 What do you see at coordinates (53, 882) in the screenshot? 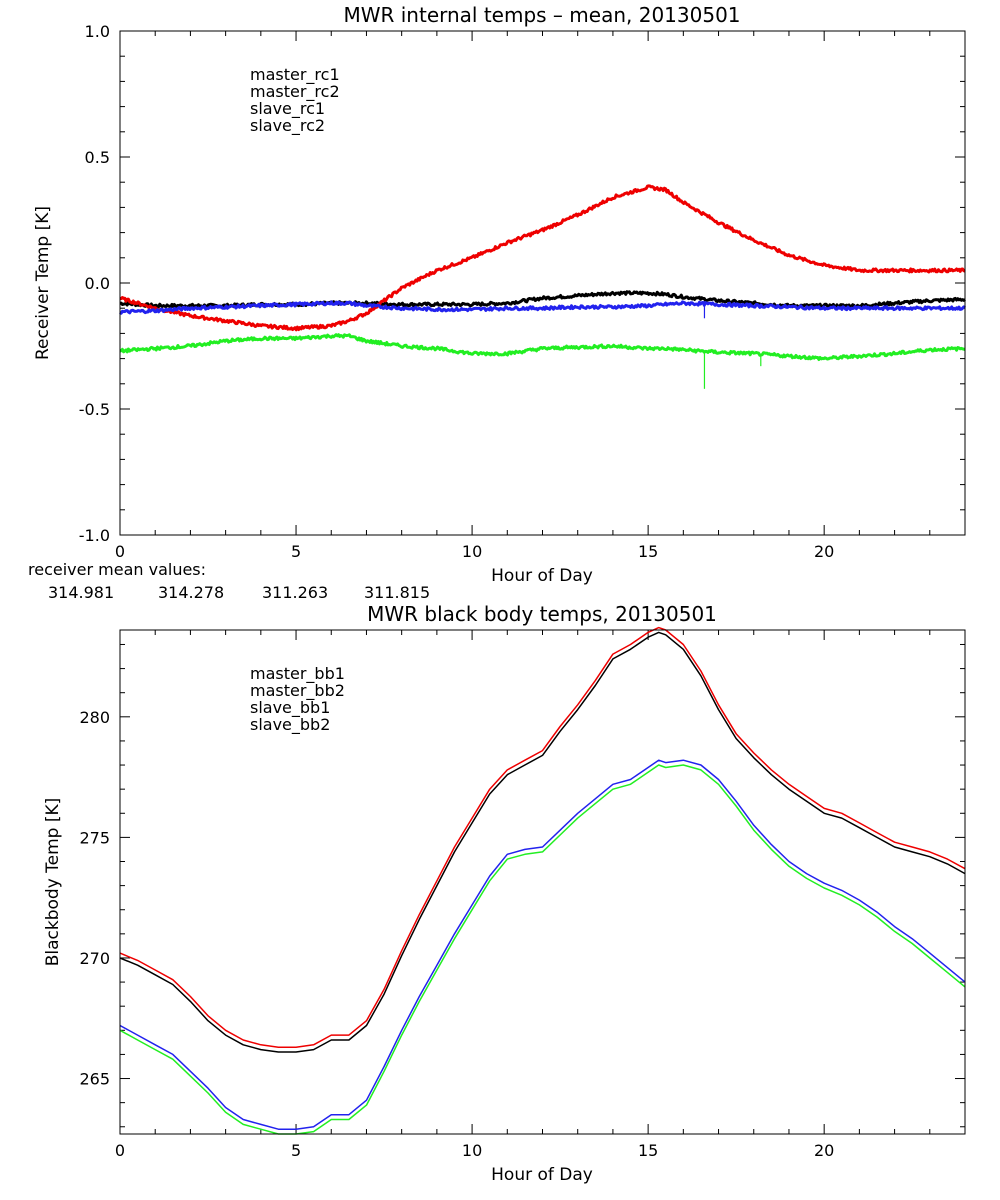
I see `y-axis-label: Blackbody Temp [K]` at bounding box center [53, 882].